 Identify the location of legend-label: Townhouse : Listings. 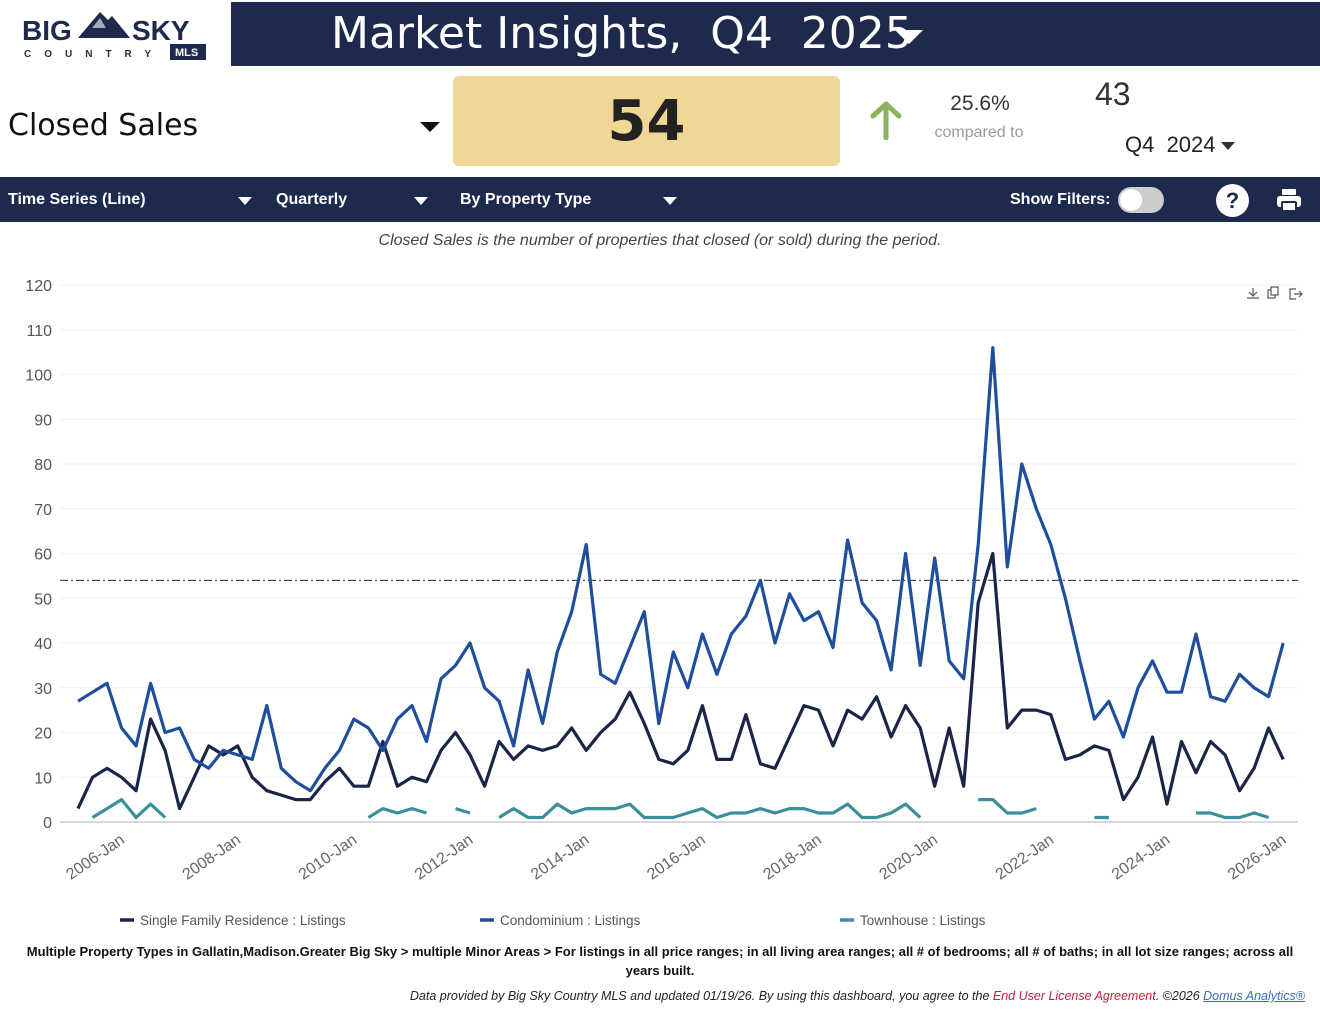
(923, 920).